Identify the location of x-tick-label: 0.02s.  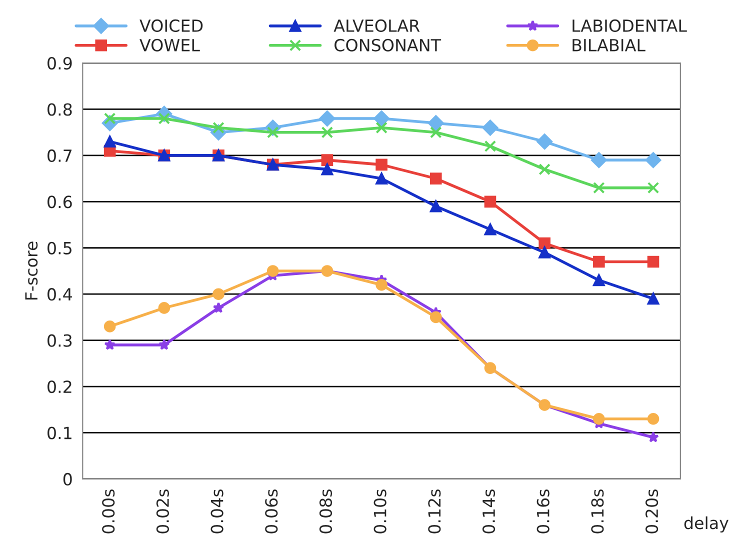
(163, 511).